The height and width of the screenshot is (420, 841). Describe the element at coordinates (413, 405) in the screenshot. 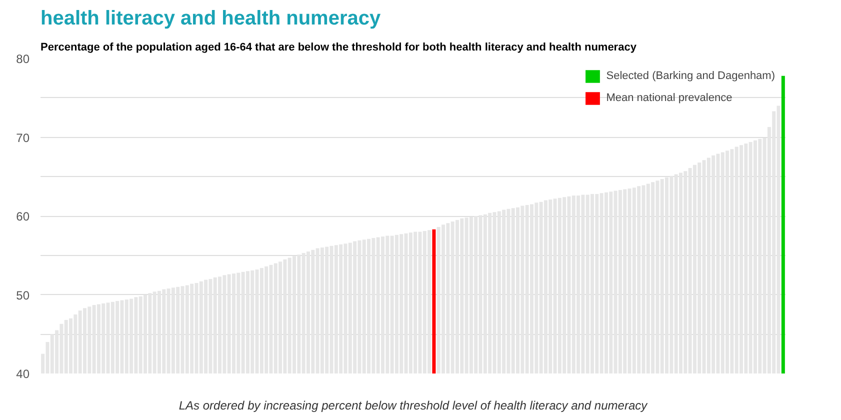

I see `x-axis-title: LAs ordered by increasing percent below threshold level of health literacy and numeracy` at that location.